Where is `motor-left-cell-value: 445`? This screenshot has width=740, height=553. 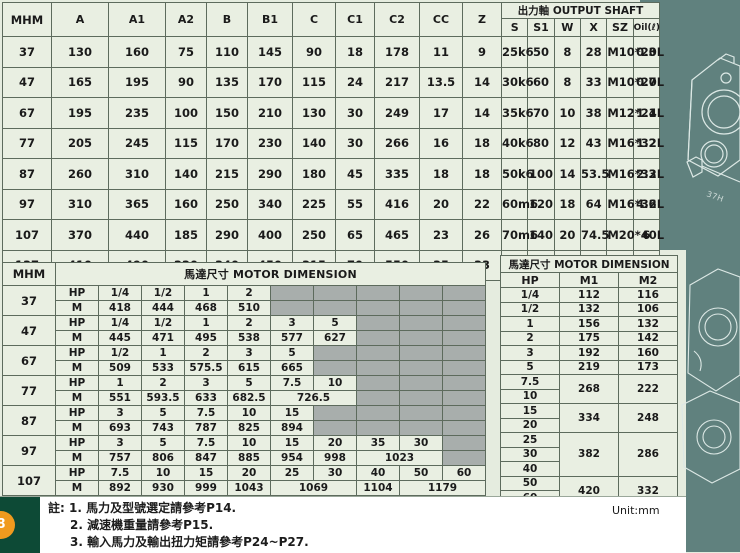
motor-left-cell-value: 445 is located at coordinates (120, 338).